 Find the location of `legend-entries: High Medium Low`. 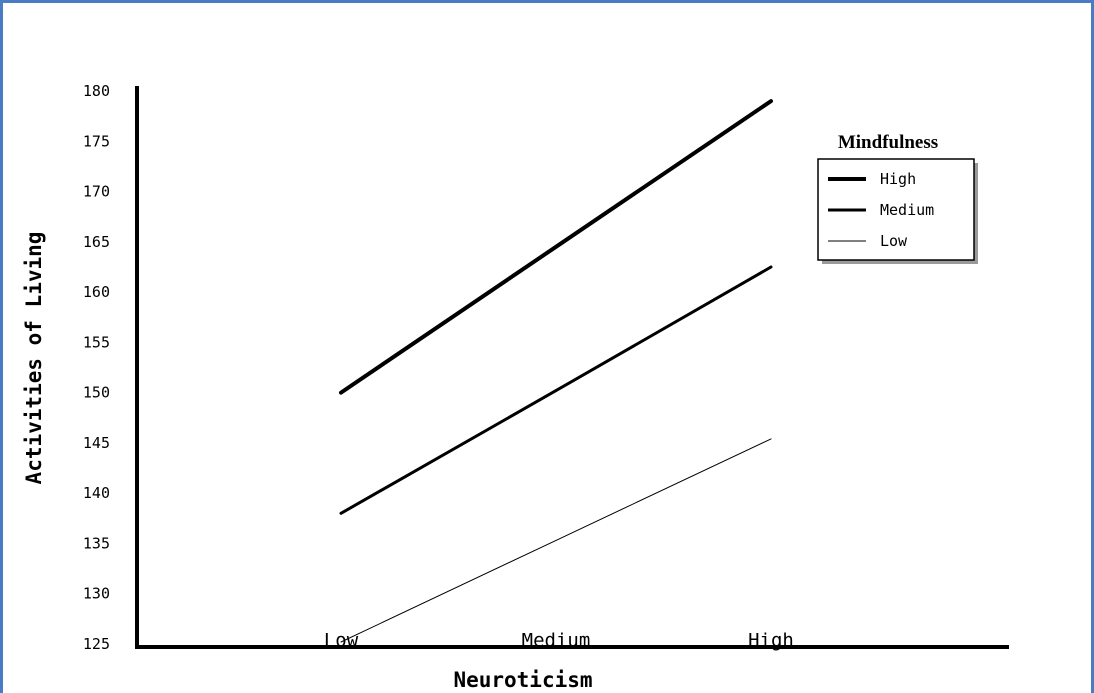

legend-entries: High Medium Low is located at coordinates (881, 210).